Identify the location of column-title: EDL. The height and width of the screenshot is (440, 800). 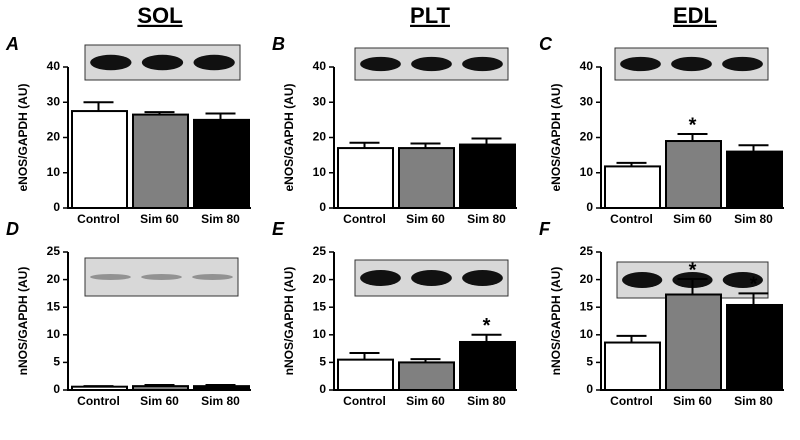
(695, 15).